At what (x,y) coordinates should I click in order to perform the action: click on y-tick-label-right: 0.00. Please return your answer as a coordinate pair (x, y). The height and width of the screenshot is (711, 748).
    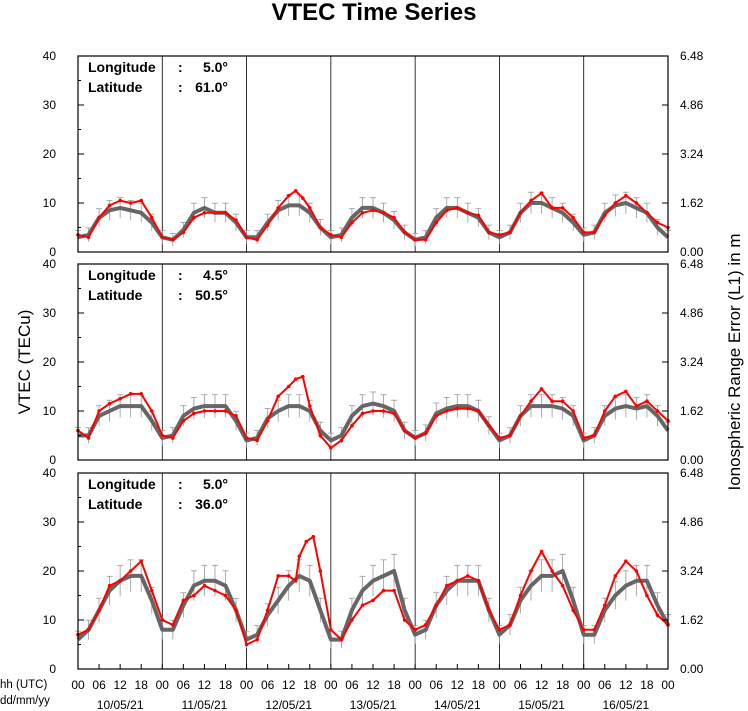
    Looking at the image, I should click on (692, 460).